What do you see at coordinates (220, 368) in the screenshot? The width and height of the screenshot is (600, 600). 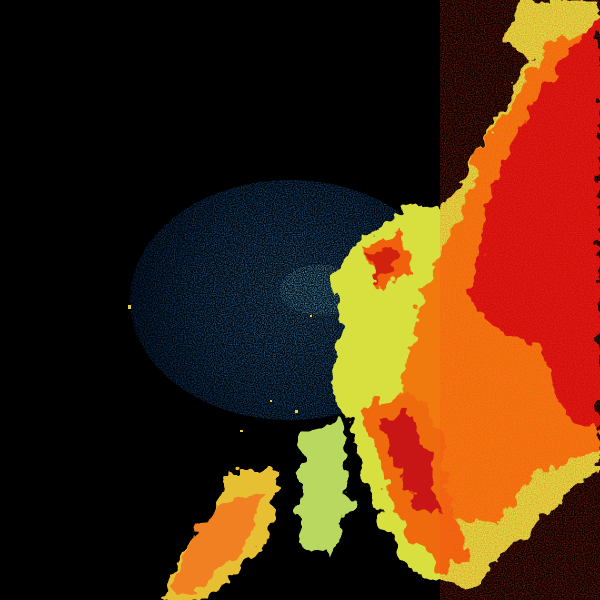 I see `scattered-points` at bounding box center [220, 368].